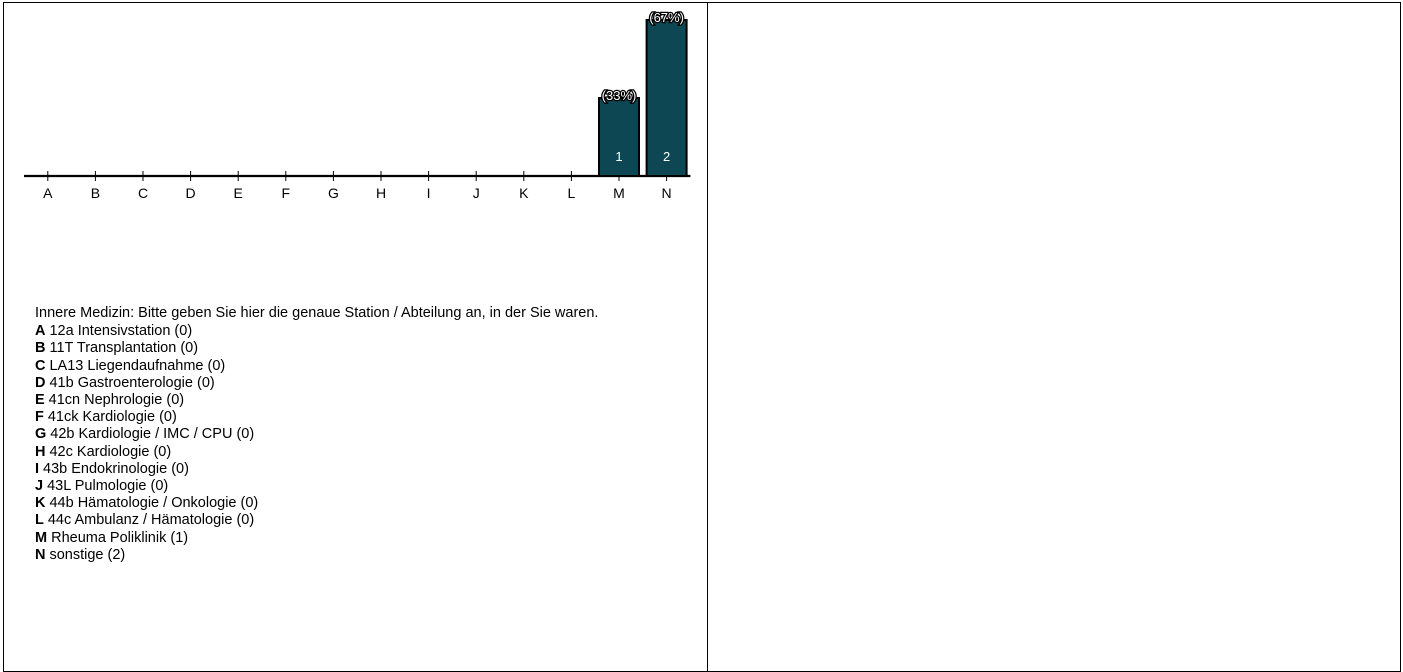 Image resolution: width=1403 pixels, height=672 pixels. I want to click on legend-label: LA13 Liegendaufnahme (0), so click(137, 365).